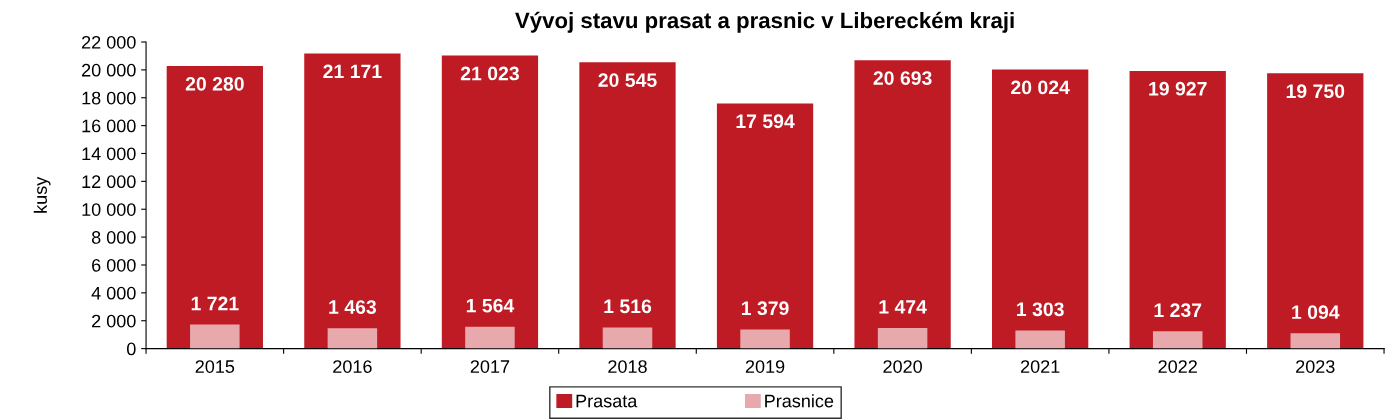 This screenshot has width=1391, height=420. I want to click on x-tick-label: 2017, so click(490, 366).